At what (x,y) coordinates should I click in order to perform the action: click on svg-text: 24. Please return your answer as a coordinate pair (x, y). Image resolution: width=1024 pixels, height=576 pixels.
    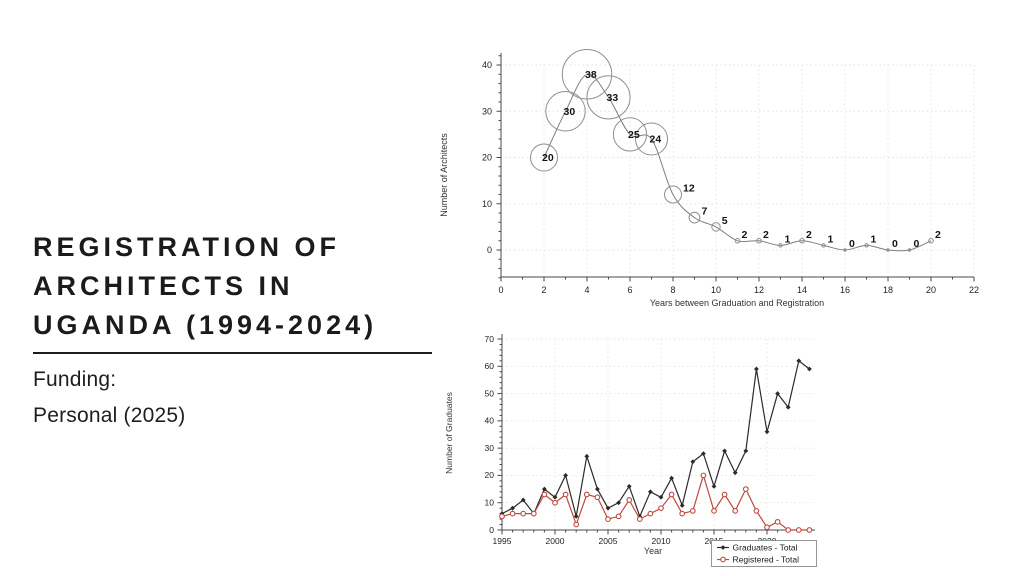
    Looking at the image, I should click on (656, 140).